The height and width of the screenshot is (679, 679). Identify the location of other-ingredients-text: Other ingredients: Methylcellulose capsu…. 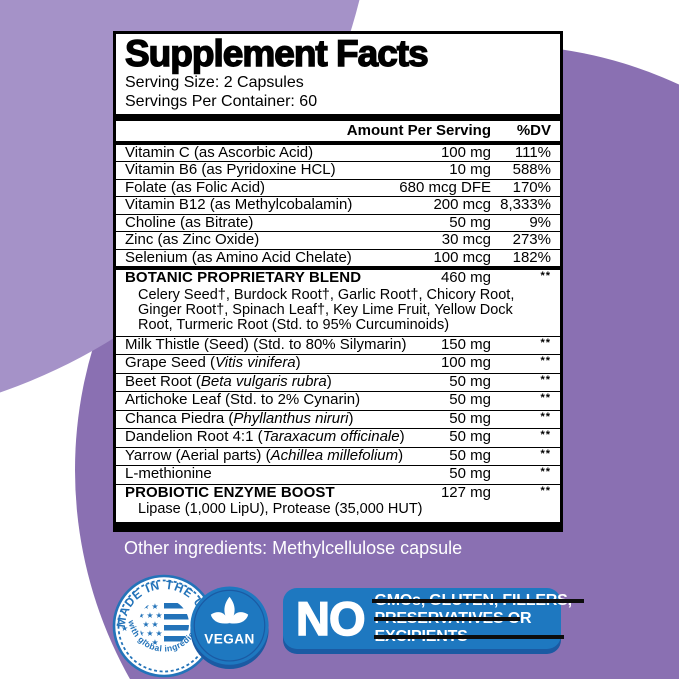
(293, 548).